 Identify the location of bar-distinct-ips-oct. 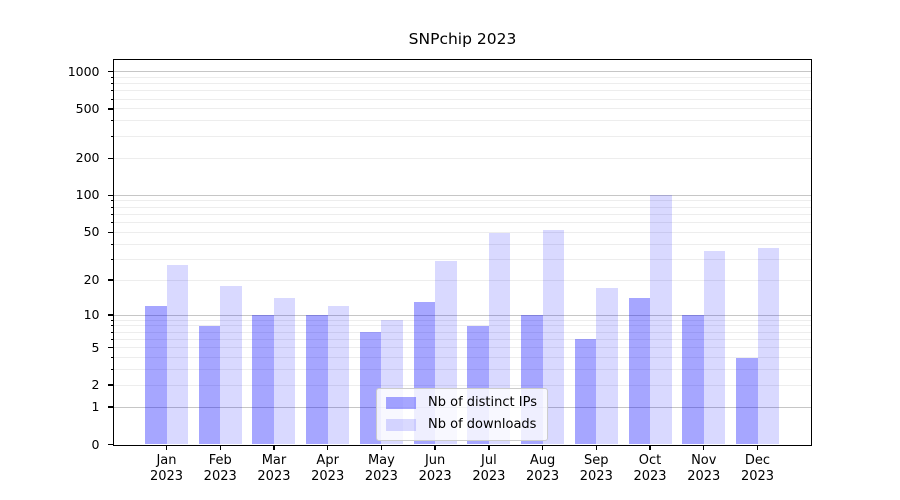
(639, 371).